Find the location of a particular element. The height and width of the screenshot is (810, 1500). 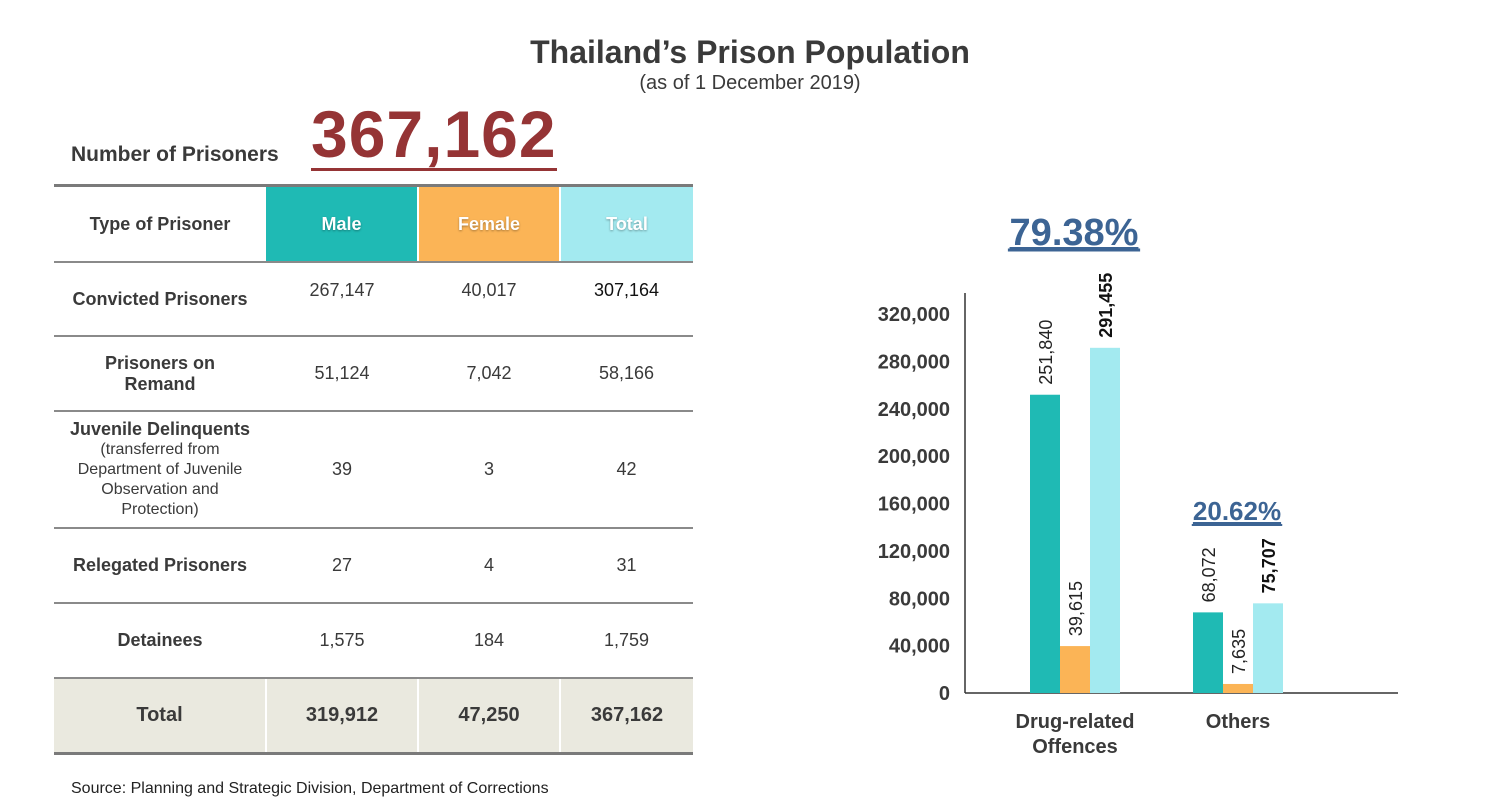

table-row: Detainees 1,575 184 1,759 is located at coordinates (373, 641).